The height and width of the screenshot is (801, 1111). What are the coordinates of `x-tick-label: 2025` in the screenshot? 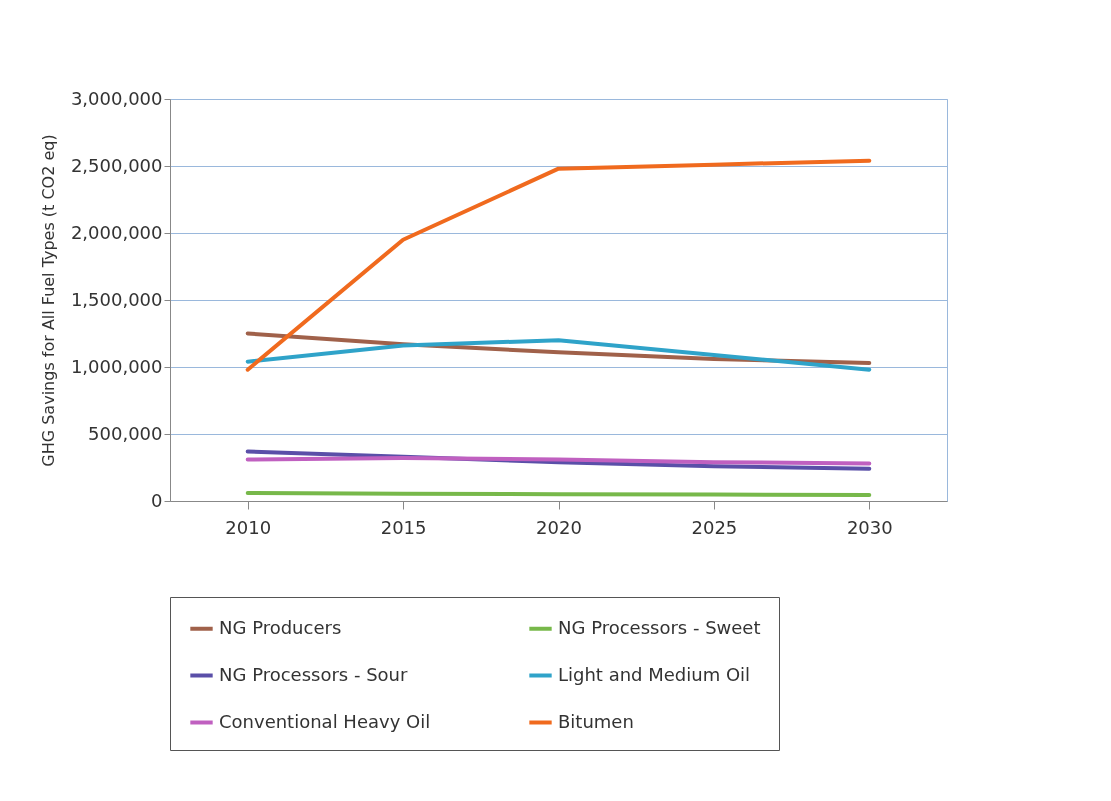 It's located at (714, 527).